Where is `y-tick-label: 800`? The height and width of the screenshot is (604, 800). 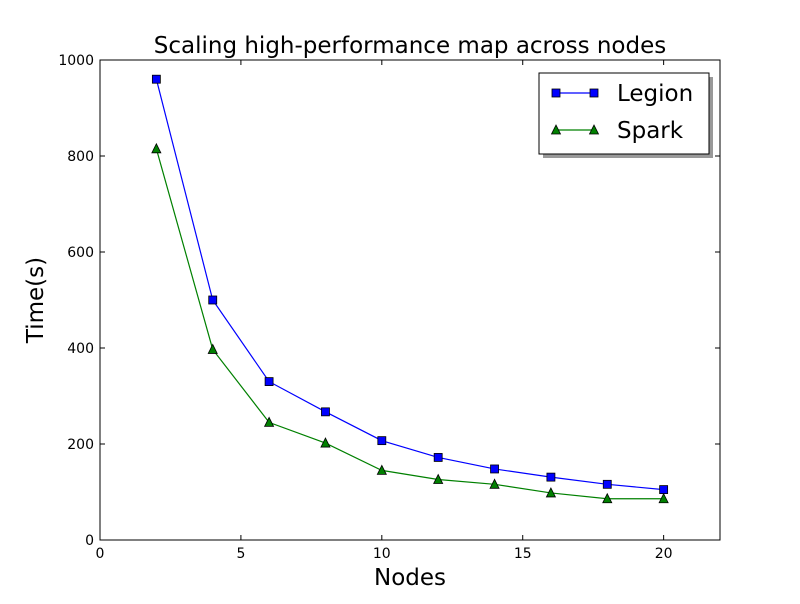
y-tick-label: 800 is located at coordinates (80, 157).